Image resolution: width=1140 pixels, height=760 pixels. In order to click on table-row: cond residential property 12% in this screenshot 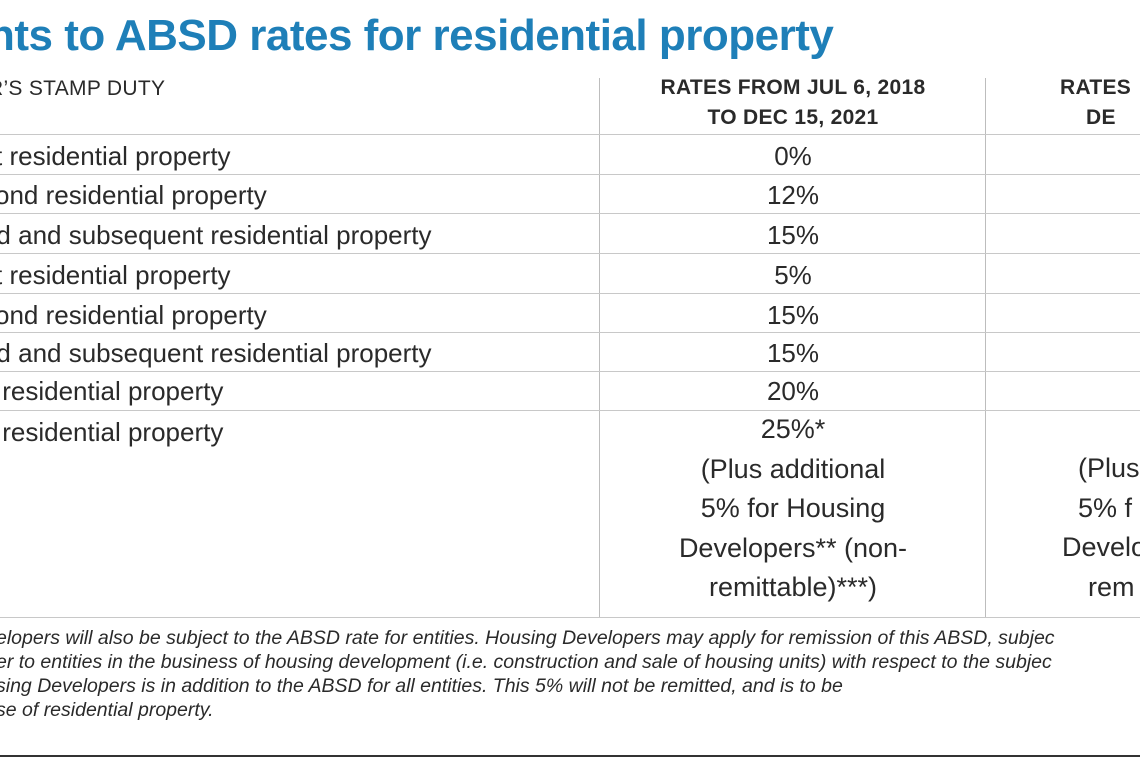, I will do `click(570, 195)`.